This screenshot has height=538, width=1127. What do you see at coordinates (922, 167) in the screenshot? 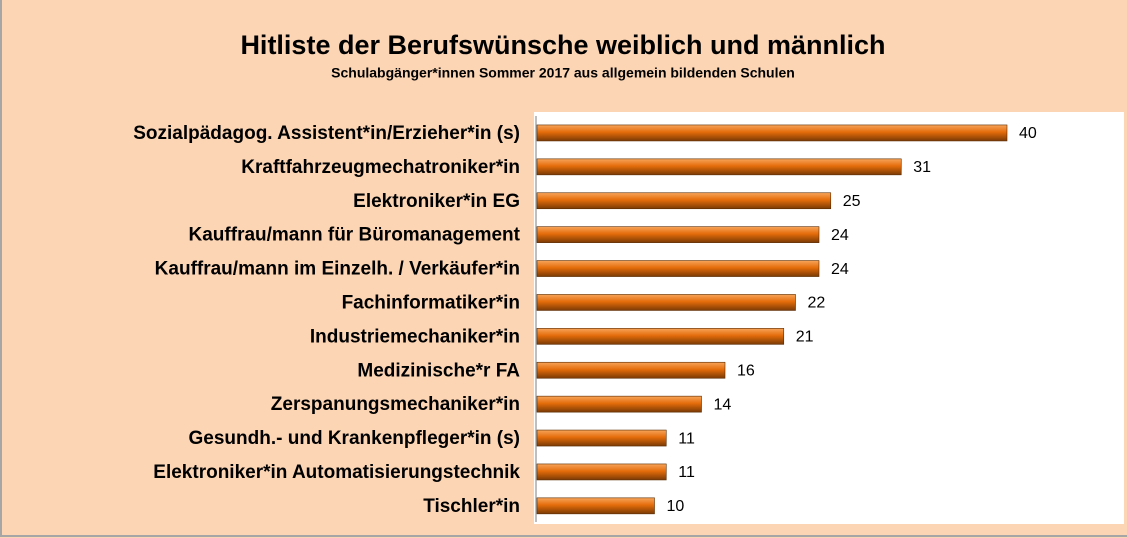
I see `value-label: 31` at bounding box center [922, 167].